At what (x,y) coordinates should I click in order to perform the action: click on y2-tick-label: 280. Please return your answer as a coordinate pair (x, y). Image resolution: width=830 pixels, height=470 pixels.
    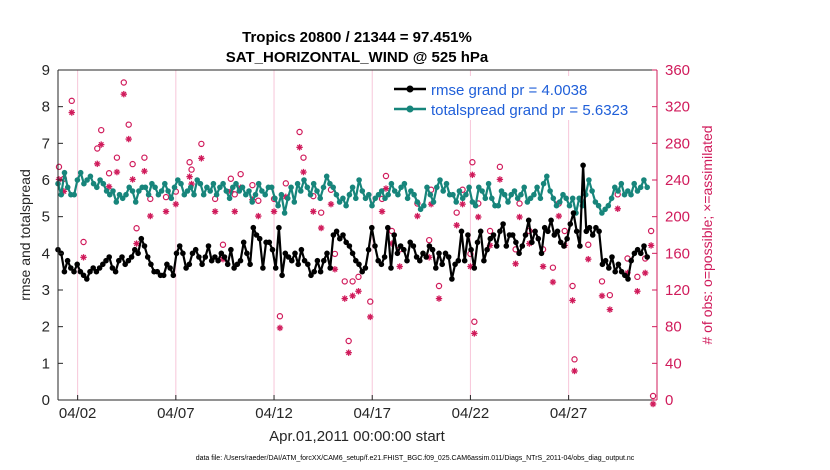
    Looking at the image, I should click on (677, 143).